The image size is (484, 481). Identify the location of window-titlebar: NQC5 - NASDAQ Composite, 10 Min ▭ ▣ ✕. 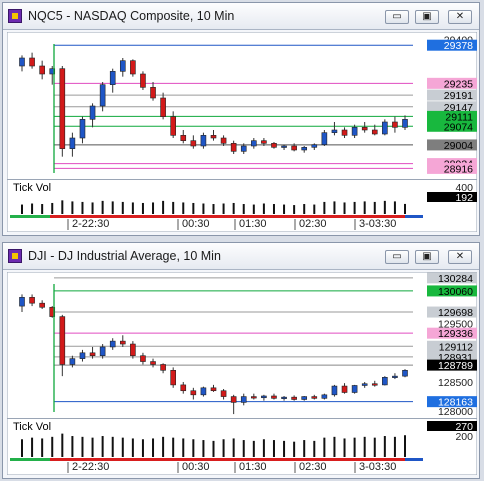
(241, 16).